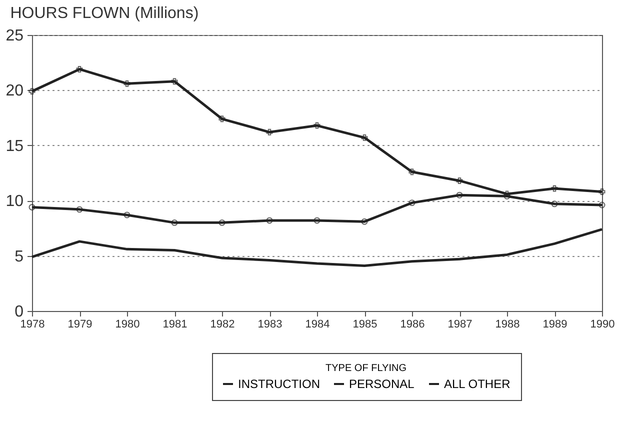 Image resolution: width=634 pixels, height=431 pixels. I want to click on x-tick-label: 1989, so click(555, 324).